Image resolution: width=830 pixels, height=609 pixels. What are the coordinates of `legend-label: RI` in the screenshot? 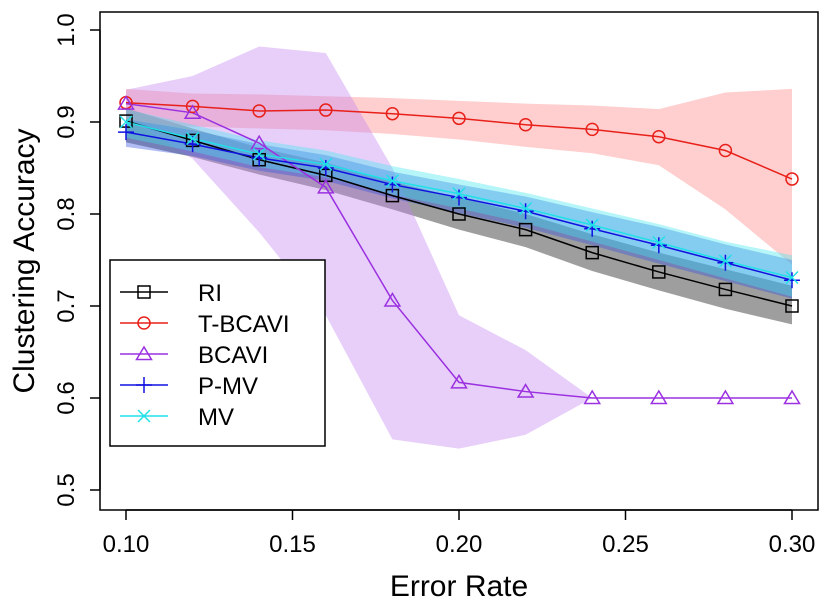 It's located at (210, 293).